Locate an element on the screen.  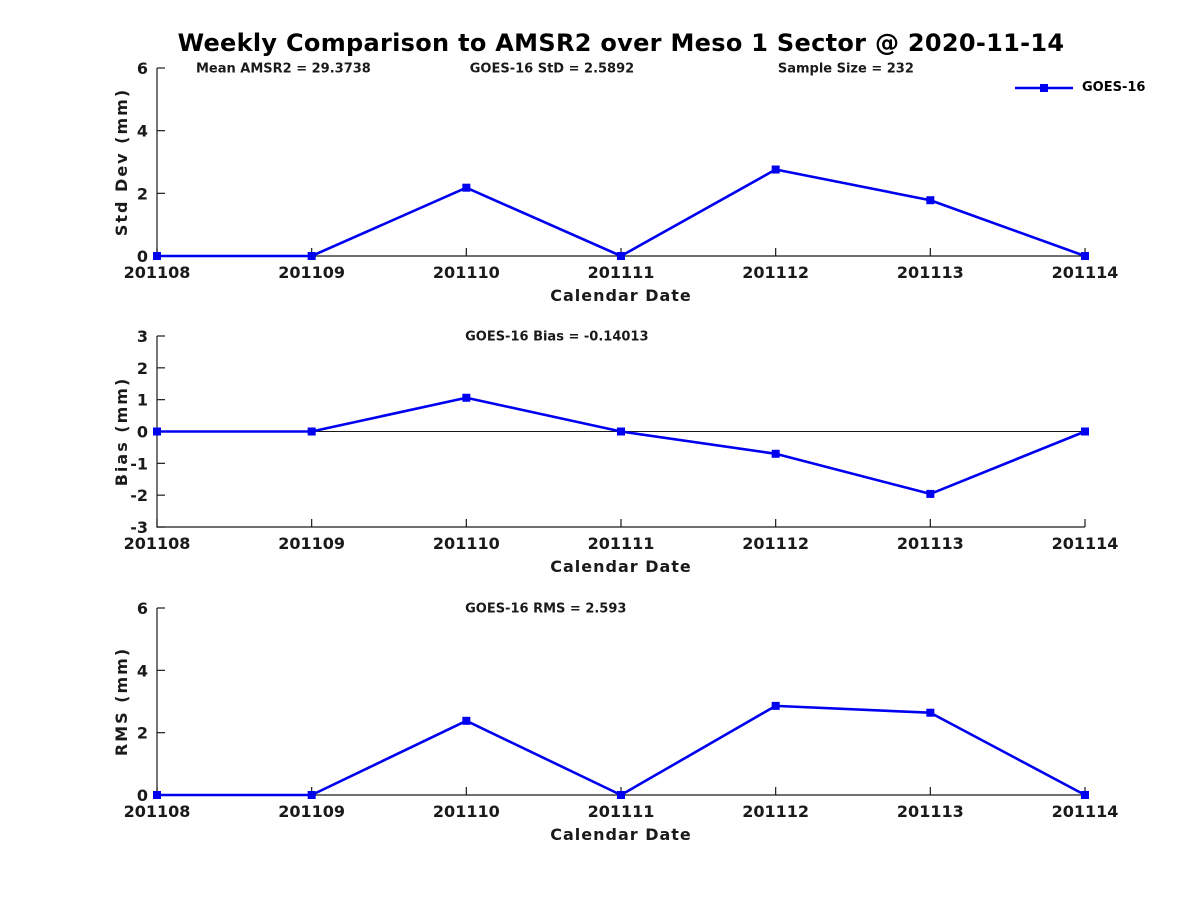
legend-swatch is located at coordinates (1044, 87).